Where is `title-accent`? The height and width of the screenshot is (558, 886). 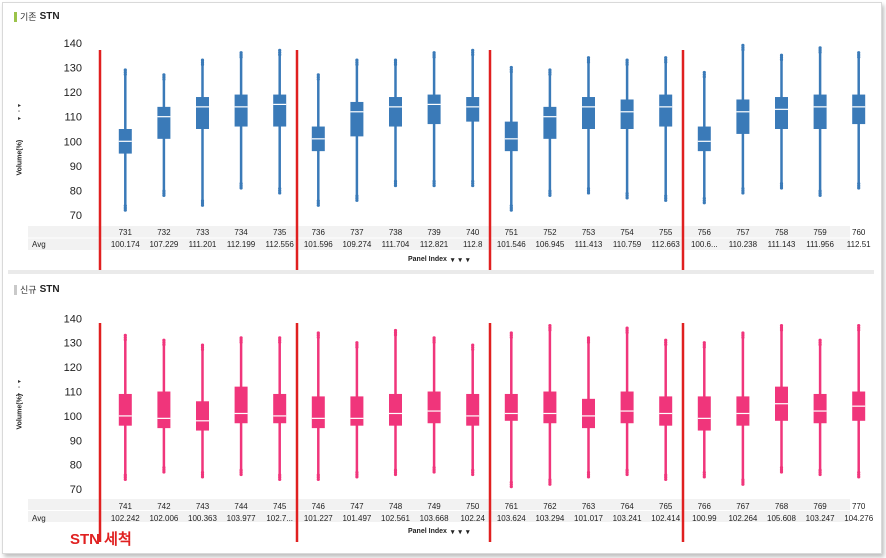
title-accent is located at coordinates (15, 289).